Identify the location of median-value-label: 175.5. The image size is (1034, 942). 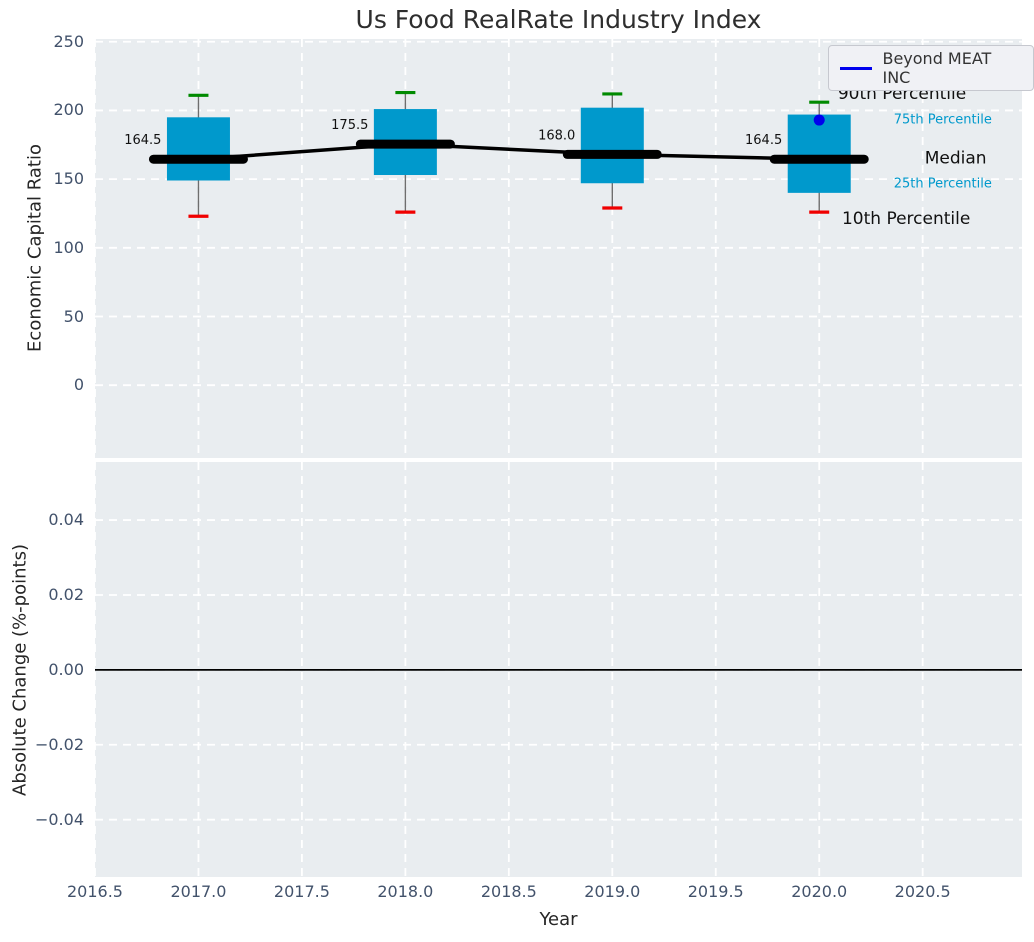
(349, 125).